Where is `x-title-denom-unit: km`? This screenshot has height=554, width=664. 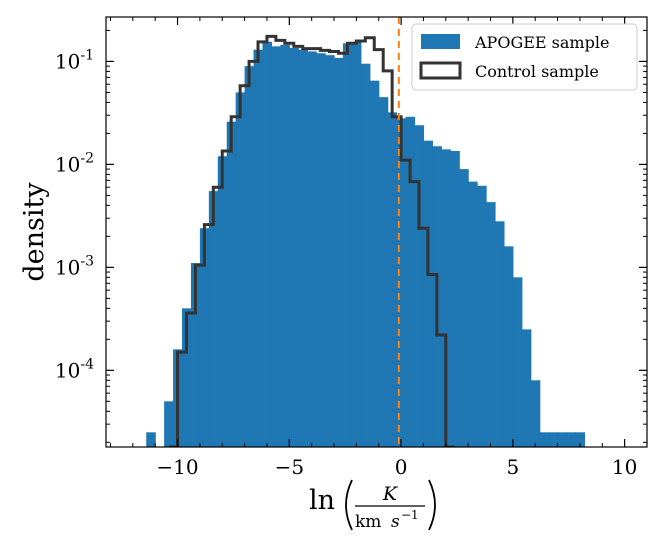
x-title-denom-unit: km is located at coordinates (368, 522).